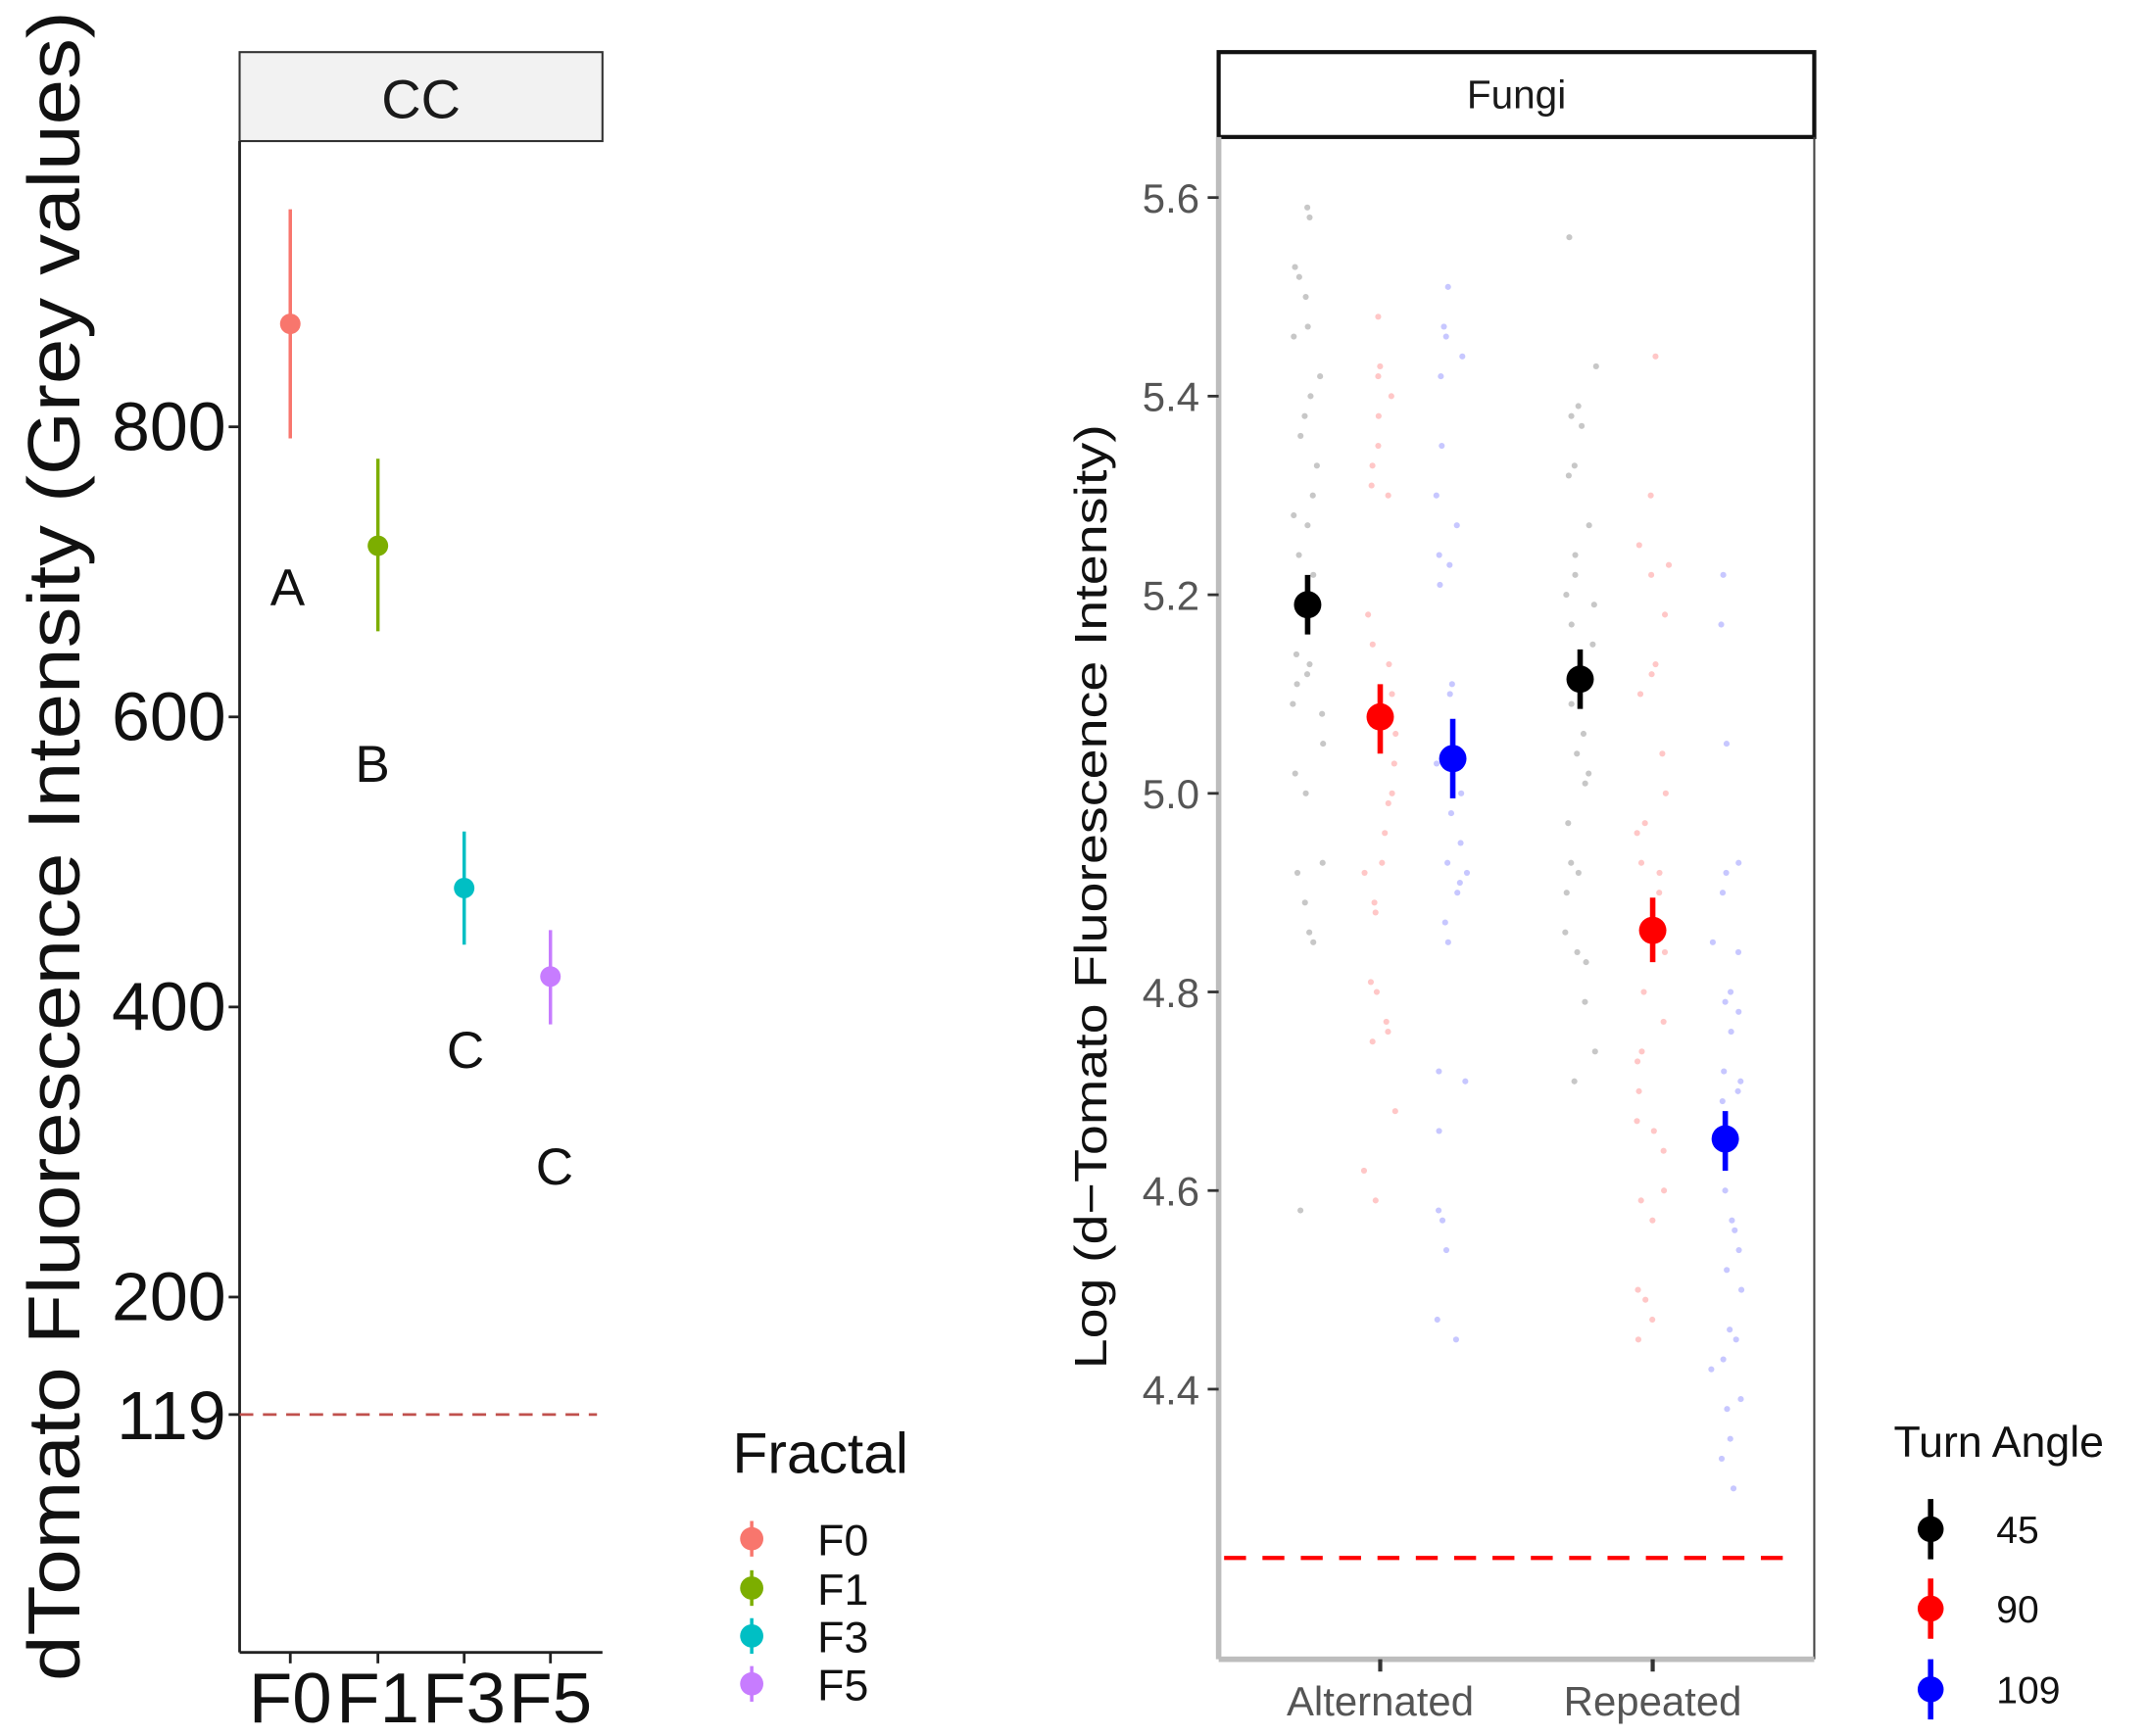 The width and height of the screenshot is (2147, 1736). I want to click on mean-point-F3, so click(464, 887).